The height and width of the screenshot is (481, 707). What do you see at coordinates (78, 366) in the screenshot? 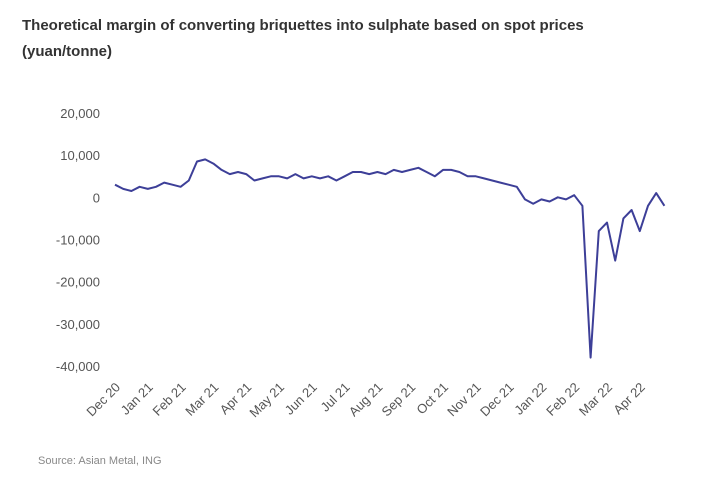
I see `y-tick-label: -40,000` at bounding box center [78, 366].